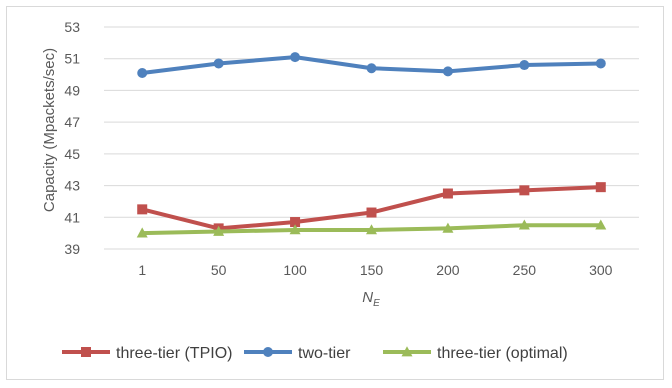 The height and width of the screenshot is (388, 672). I want to click on y-tick-label: 41, so click(72, 217).